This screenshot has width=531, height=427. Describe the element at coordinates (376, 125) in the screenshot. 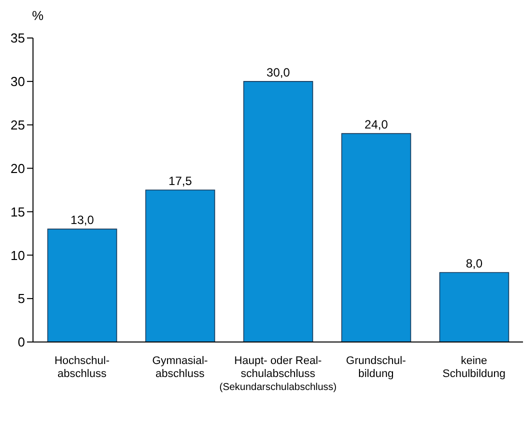

I see `data-label: 24,0` at that location.